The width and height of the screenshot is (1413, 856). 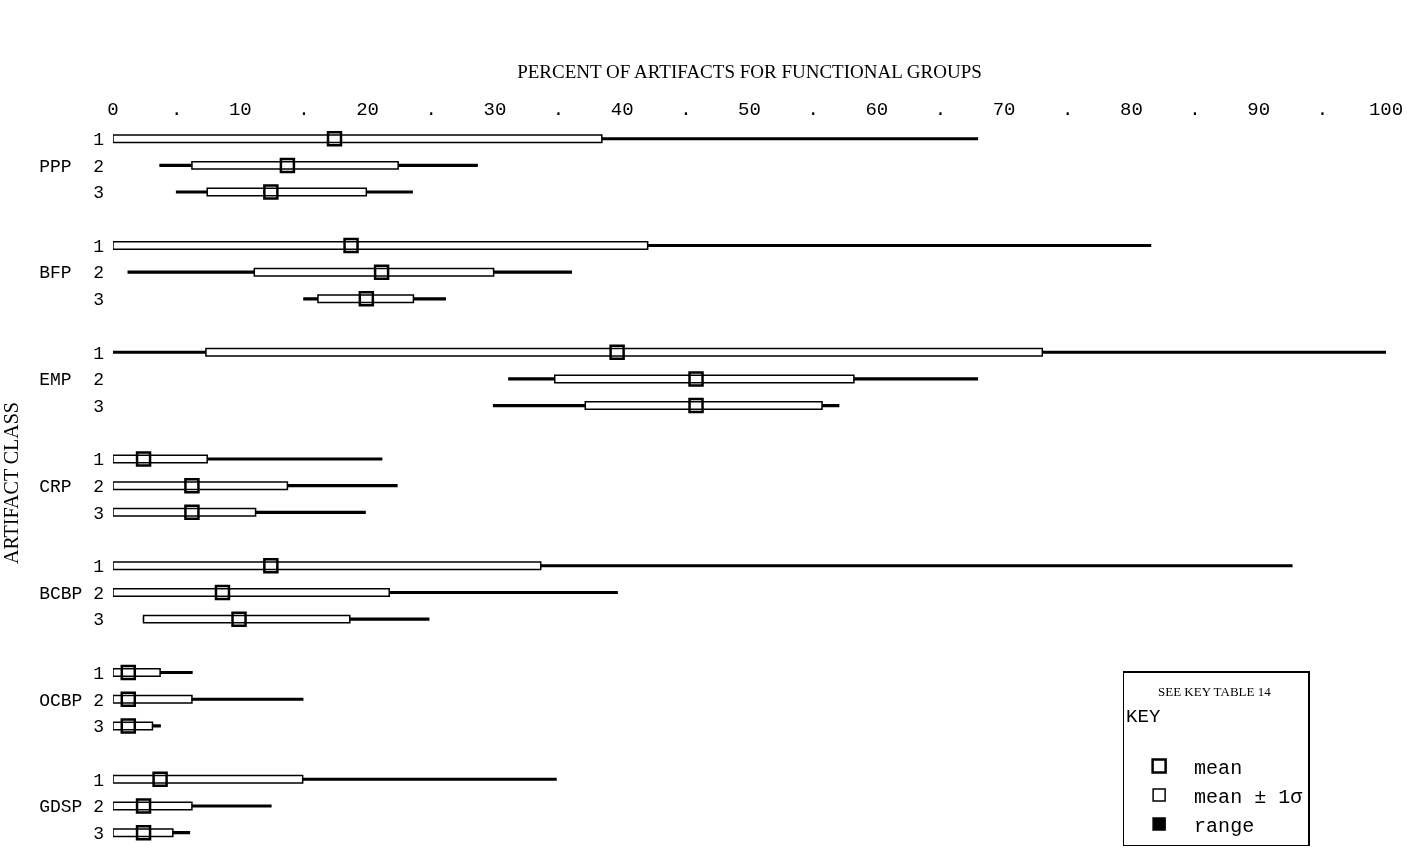 I want to click on x-tick-label: 0, so click(x=113, y=110).